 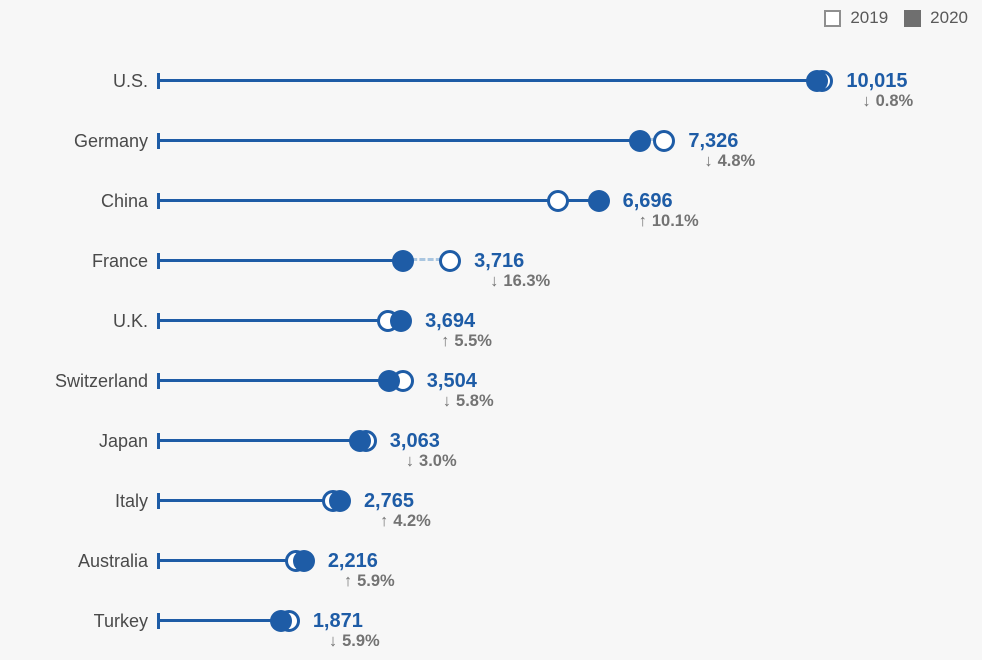 What do you see at coordinates (491, 621) in the screenshot?
I see `chart-row: Turkey 1,871 ↓ 5.9%` at bounding box center [491, 621].